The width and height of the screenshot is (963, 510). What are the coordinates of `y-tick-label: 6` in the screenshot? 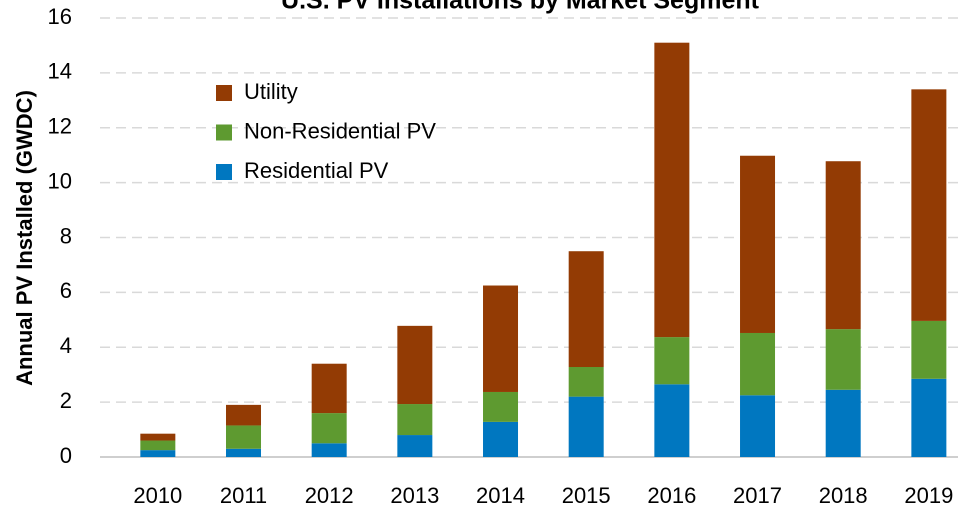 It's located at (66, 290).